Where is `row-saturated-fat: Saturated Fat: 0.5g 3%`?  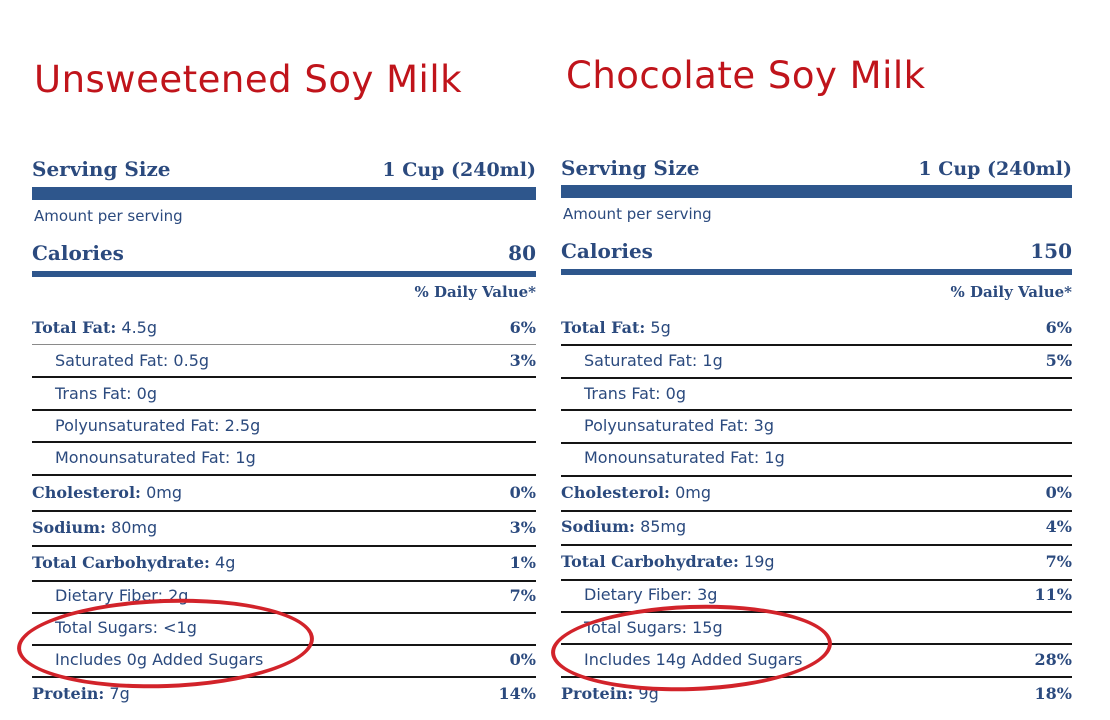 row-saturated-fat: Saturated Fat: 0.5g 3% is located at coordinates (295, 360).